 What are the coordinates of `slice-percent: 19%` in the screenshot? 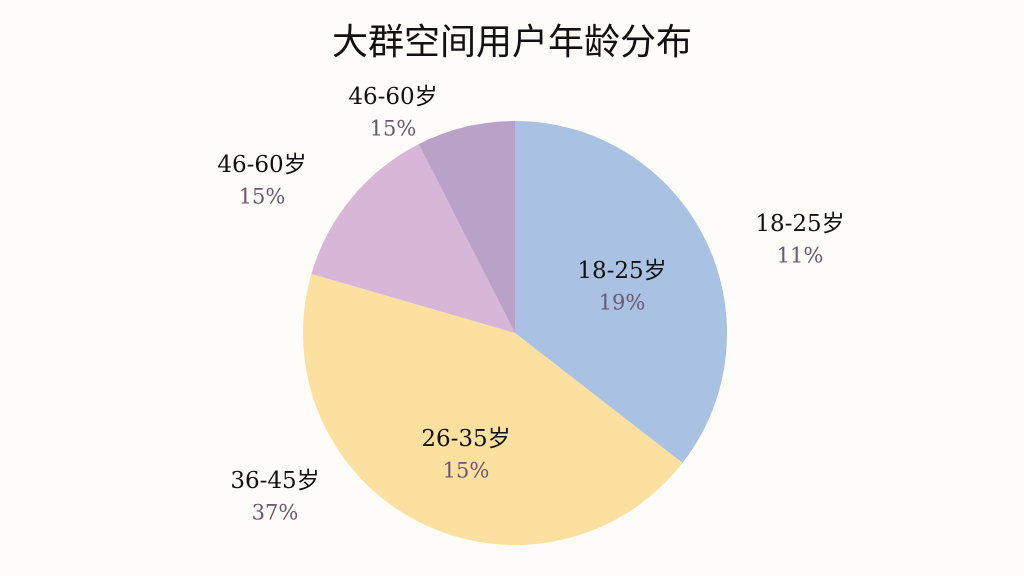 It's located at (622, 303).